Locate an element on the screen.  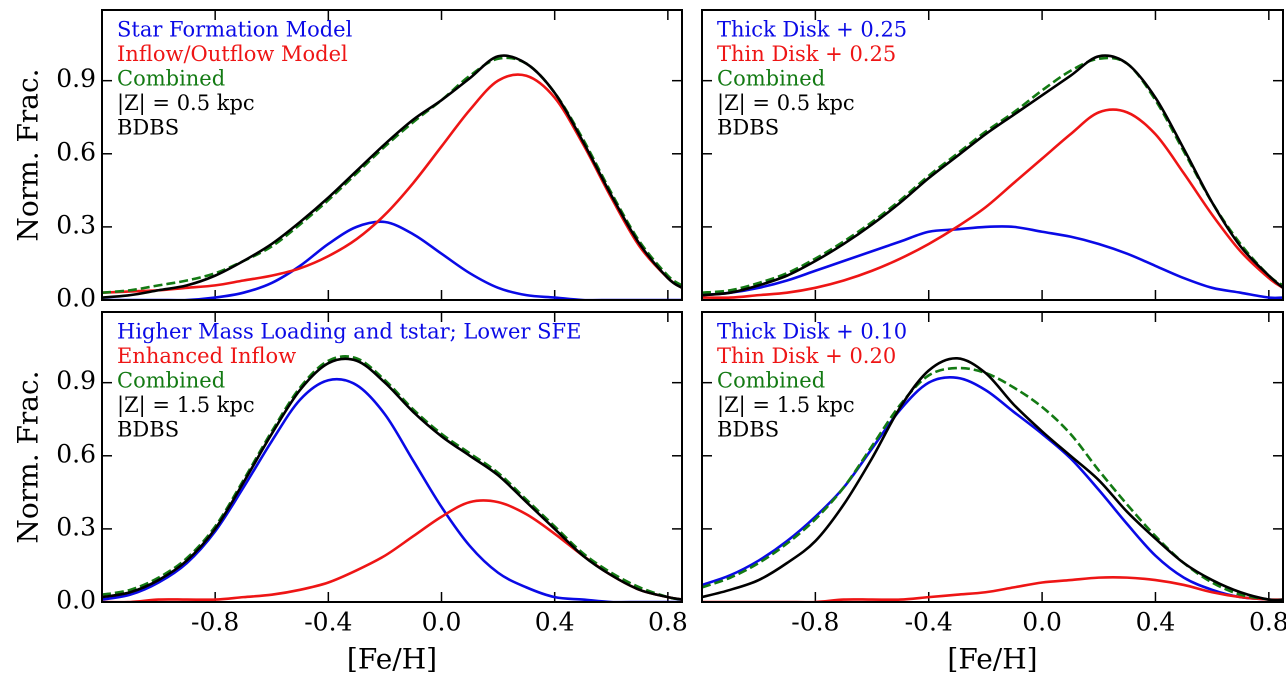
legend-label: Thin Disk + 0.25 is located at coordinates (806, 54).